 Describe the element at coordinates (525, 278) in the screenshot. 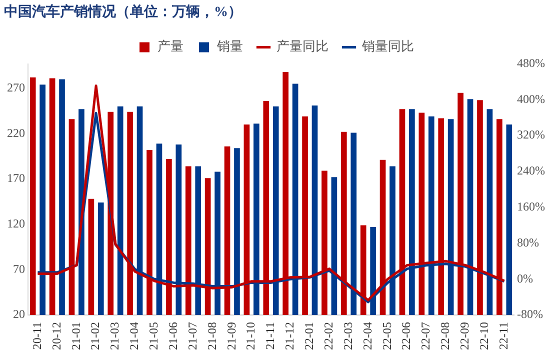

I see `y2-tick-label: 0%` at that location.